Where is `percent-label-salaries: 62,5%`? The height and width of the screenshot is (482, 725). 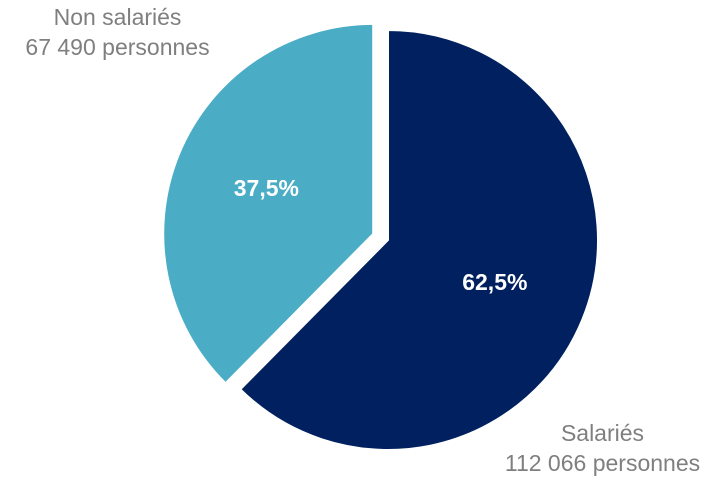
percent-label-salaries: 62,5% is located at coordinates (494, 282).